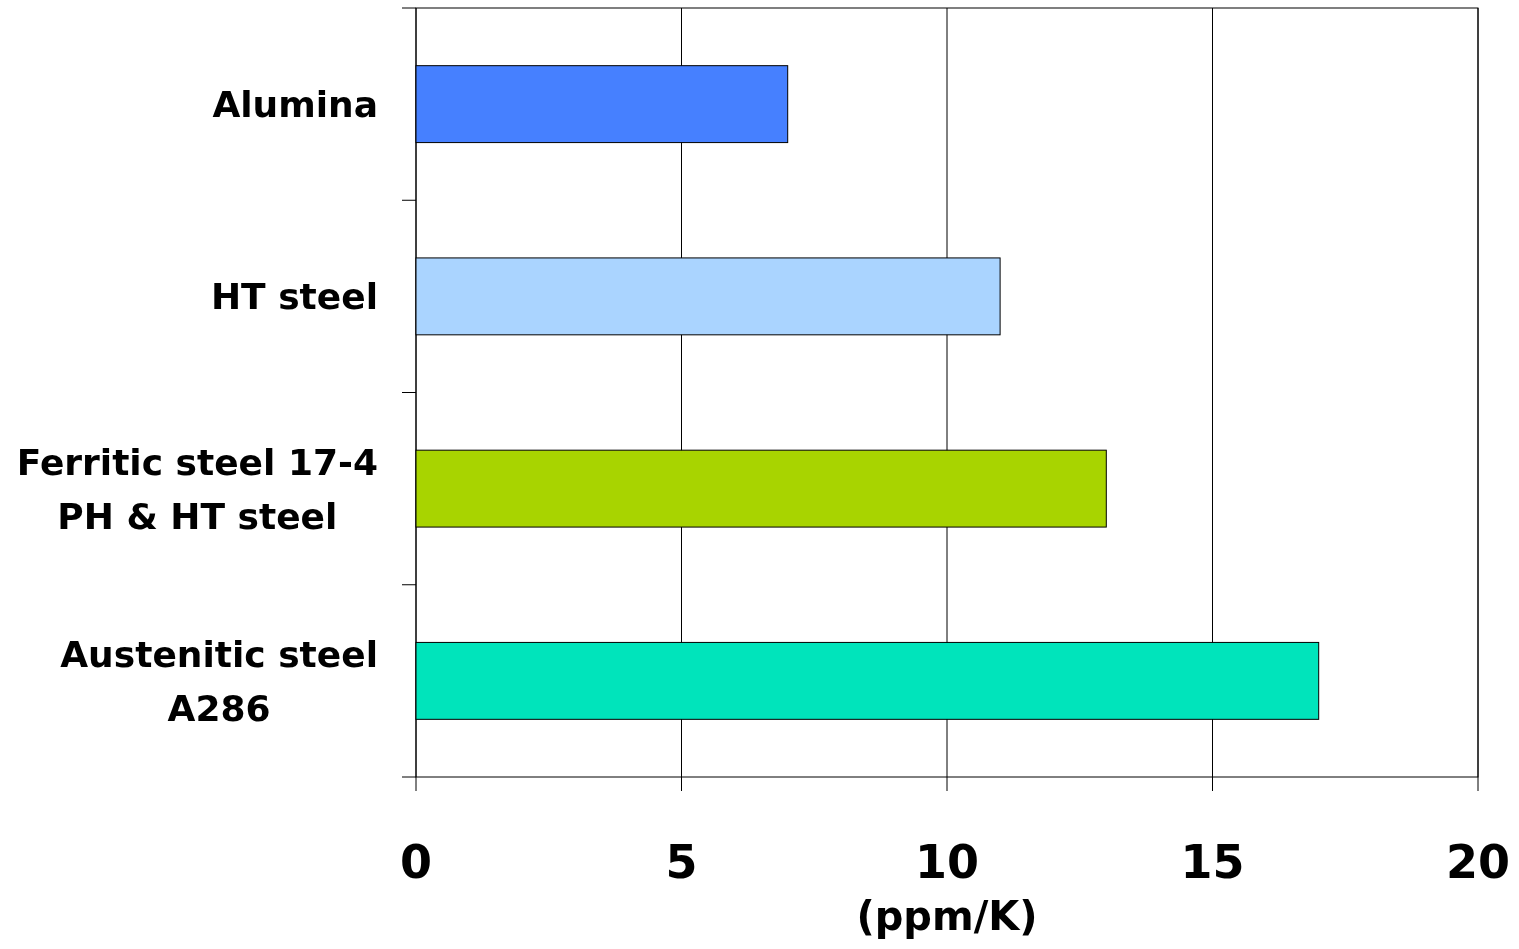 The height and width of the screenshot is (949, 1519). I want to click on x-tick-label: 5, so click(681, 862).